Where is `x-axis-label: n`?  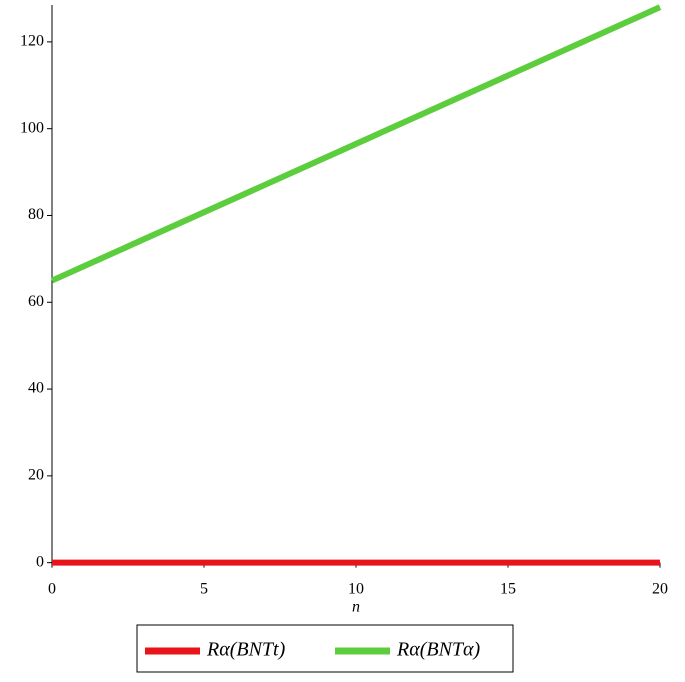 x-axis-label: n is located at coordinates (356, 607).